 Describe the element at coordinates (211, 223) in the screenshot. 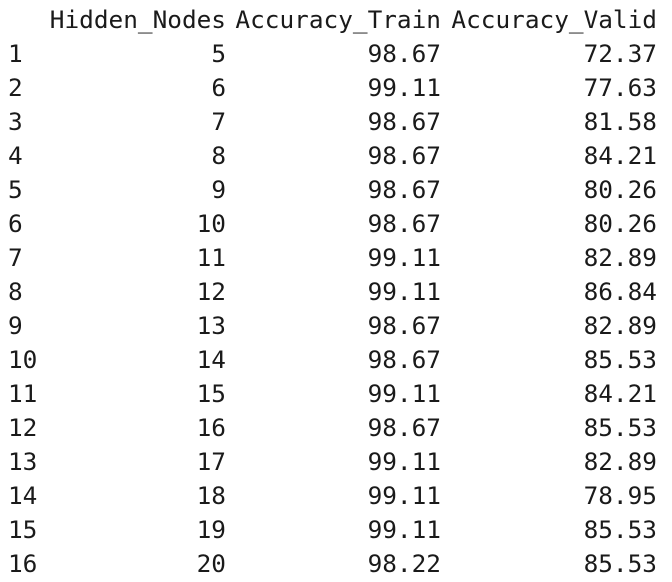

I see `hidden-nodes-cell: 10` at that location.